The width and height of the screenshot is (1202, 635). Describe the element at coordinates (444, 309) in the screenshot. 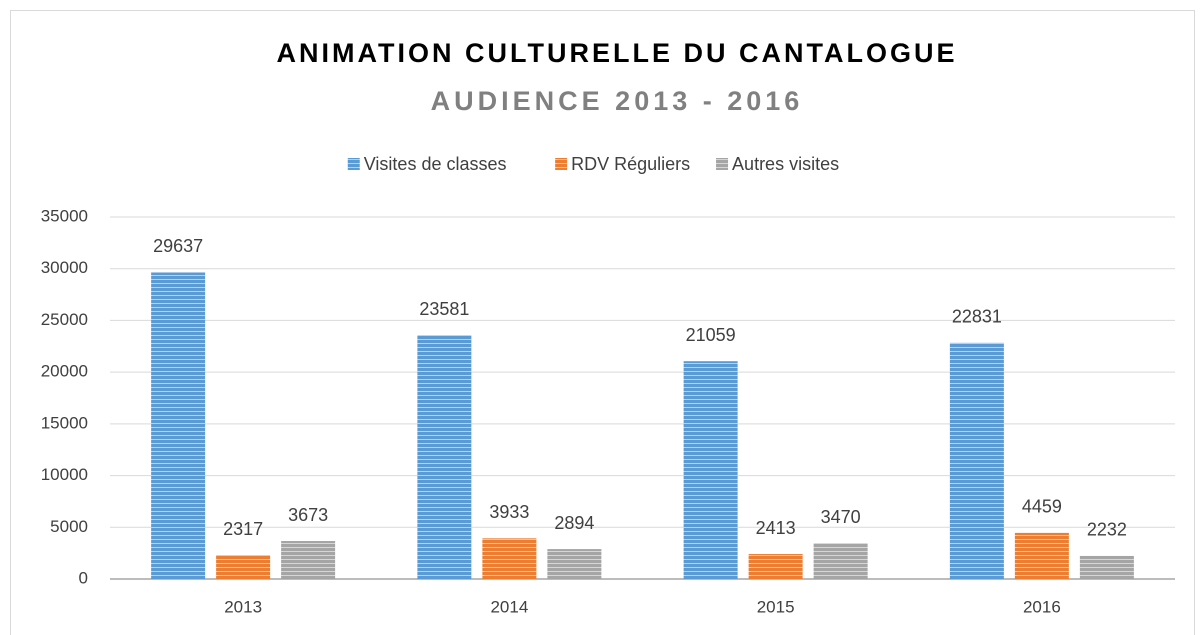

I see `data-label: 23581` at that location.